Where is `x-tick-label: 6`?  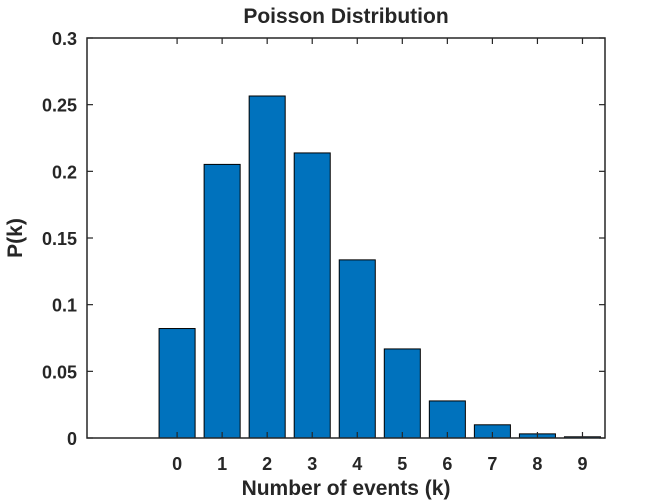 x-tick-label: 6 is located at coordinates (447, 464).